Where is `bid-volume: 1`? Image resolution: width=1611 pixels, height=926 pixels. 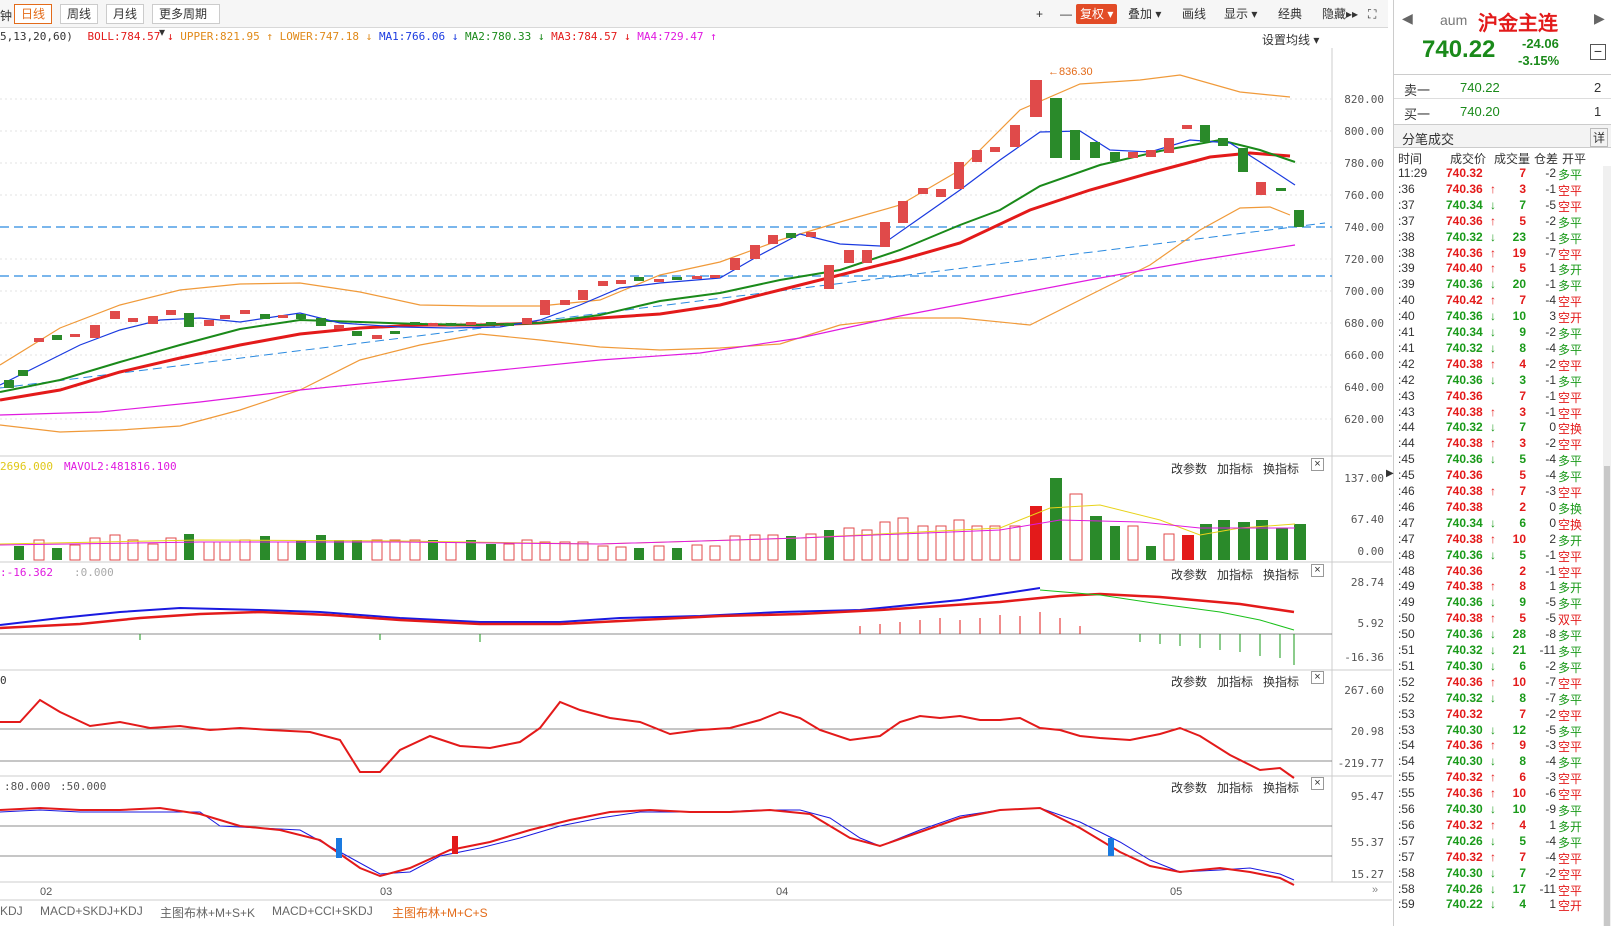
bid-volume: 1 is located at coordinates (1598, 111).